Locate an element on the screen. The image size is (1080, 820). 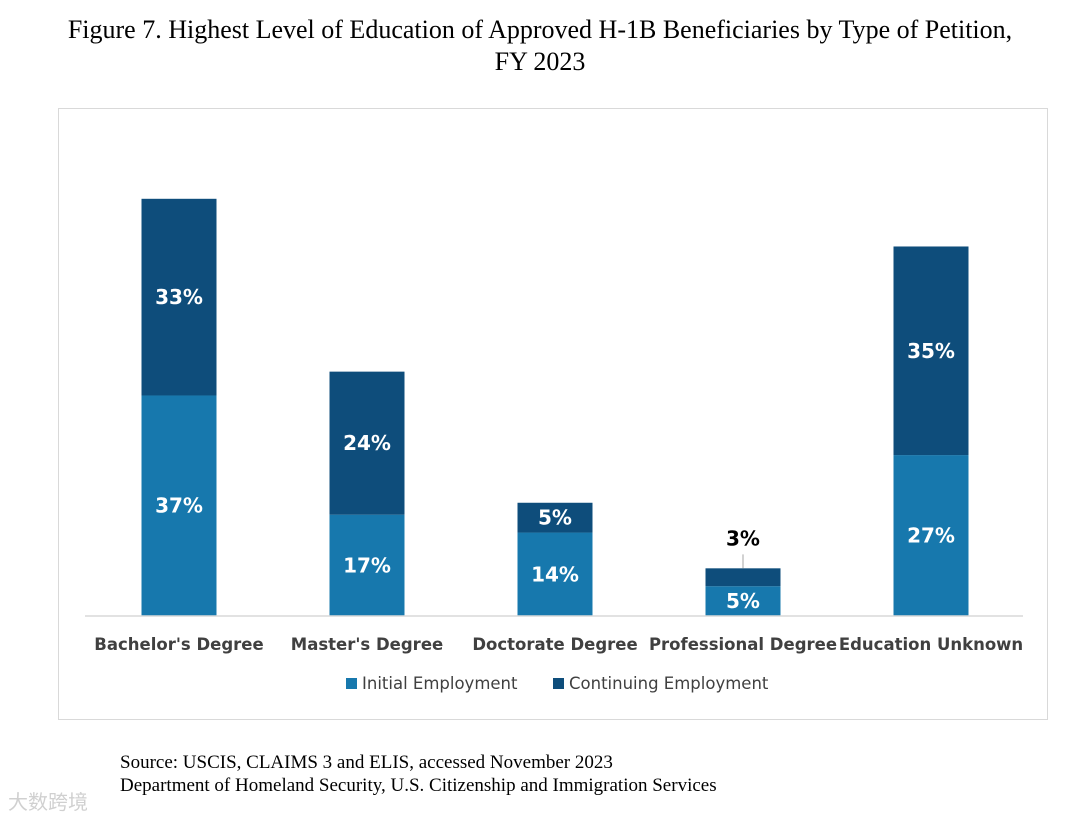
data-label-initial-employment-master-s-degree: 17% is located at coordinates (367, 565).